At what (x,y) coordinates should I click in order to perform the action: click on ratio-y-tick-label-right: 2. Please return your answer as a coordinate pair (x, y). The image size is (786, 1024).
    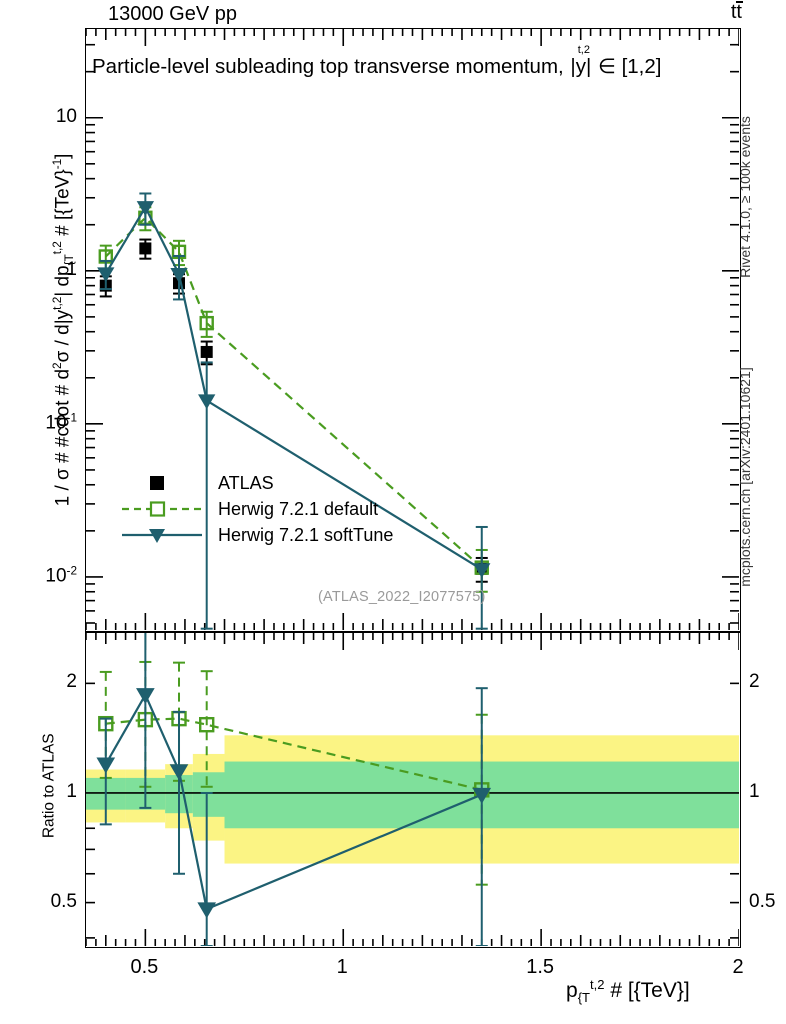
    Looking at the image, I should click on (754, 682).